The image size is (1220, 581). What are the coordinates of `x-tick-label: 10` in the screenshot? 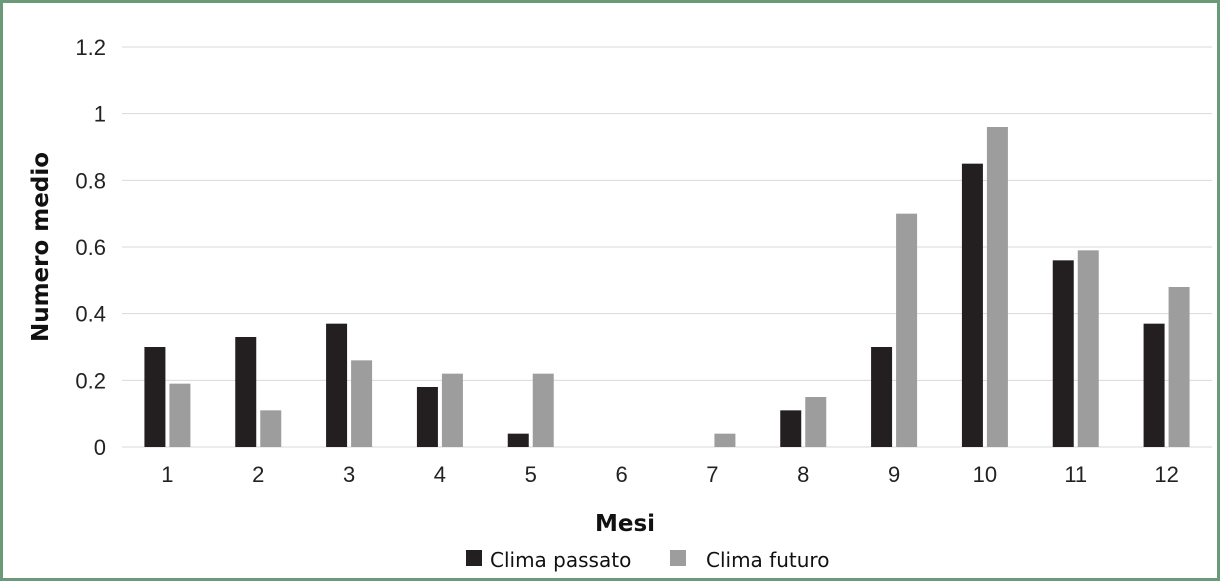 It's located at (985, 474).